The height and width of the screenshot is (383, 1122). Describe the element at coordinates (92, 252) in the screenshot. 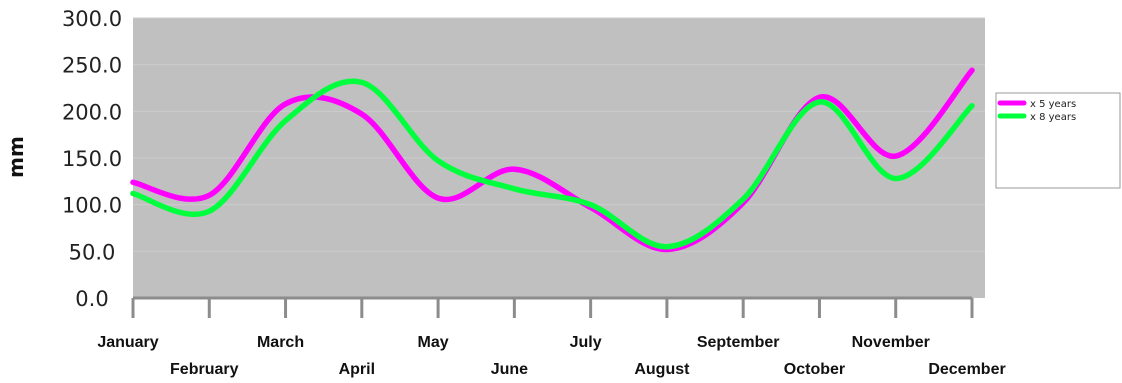

I see `y-tick-label: 50.0` at that location.